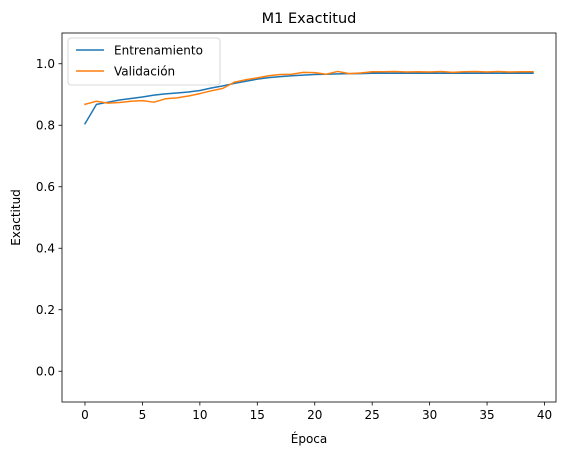  I want to click on series-line-entrenamiento, so click(308, 98).